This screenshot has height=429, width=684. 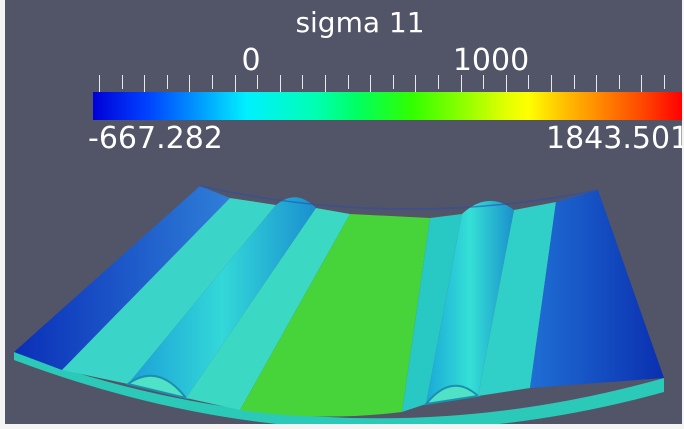 I want to click on surface-right-strip, so click(x=517, y=299).